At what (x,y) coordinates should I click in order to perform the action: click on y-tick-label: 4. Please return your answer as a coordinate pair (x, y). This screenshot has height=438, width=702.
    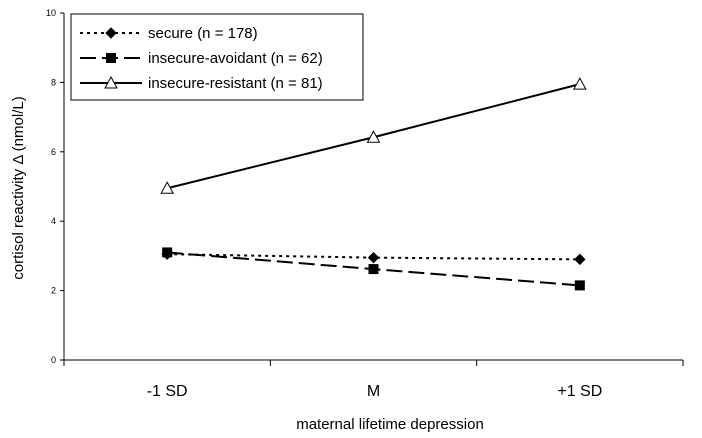
    Looking at the image, I should click on (53, 221).